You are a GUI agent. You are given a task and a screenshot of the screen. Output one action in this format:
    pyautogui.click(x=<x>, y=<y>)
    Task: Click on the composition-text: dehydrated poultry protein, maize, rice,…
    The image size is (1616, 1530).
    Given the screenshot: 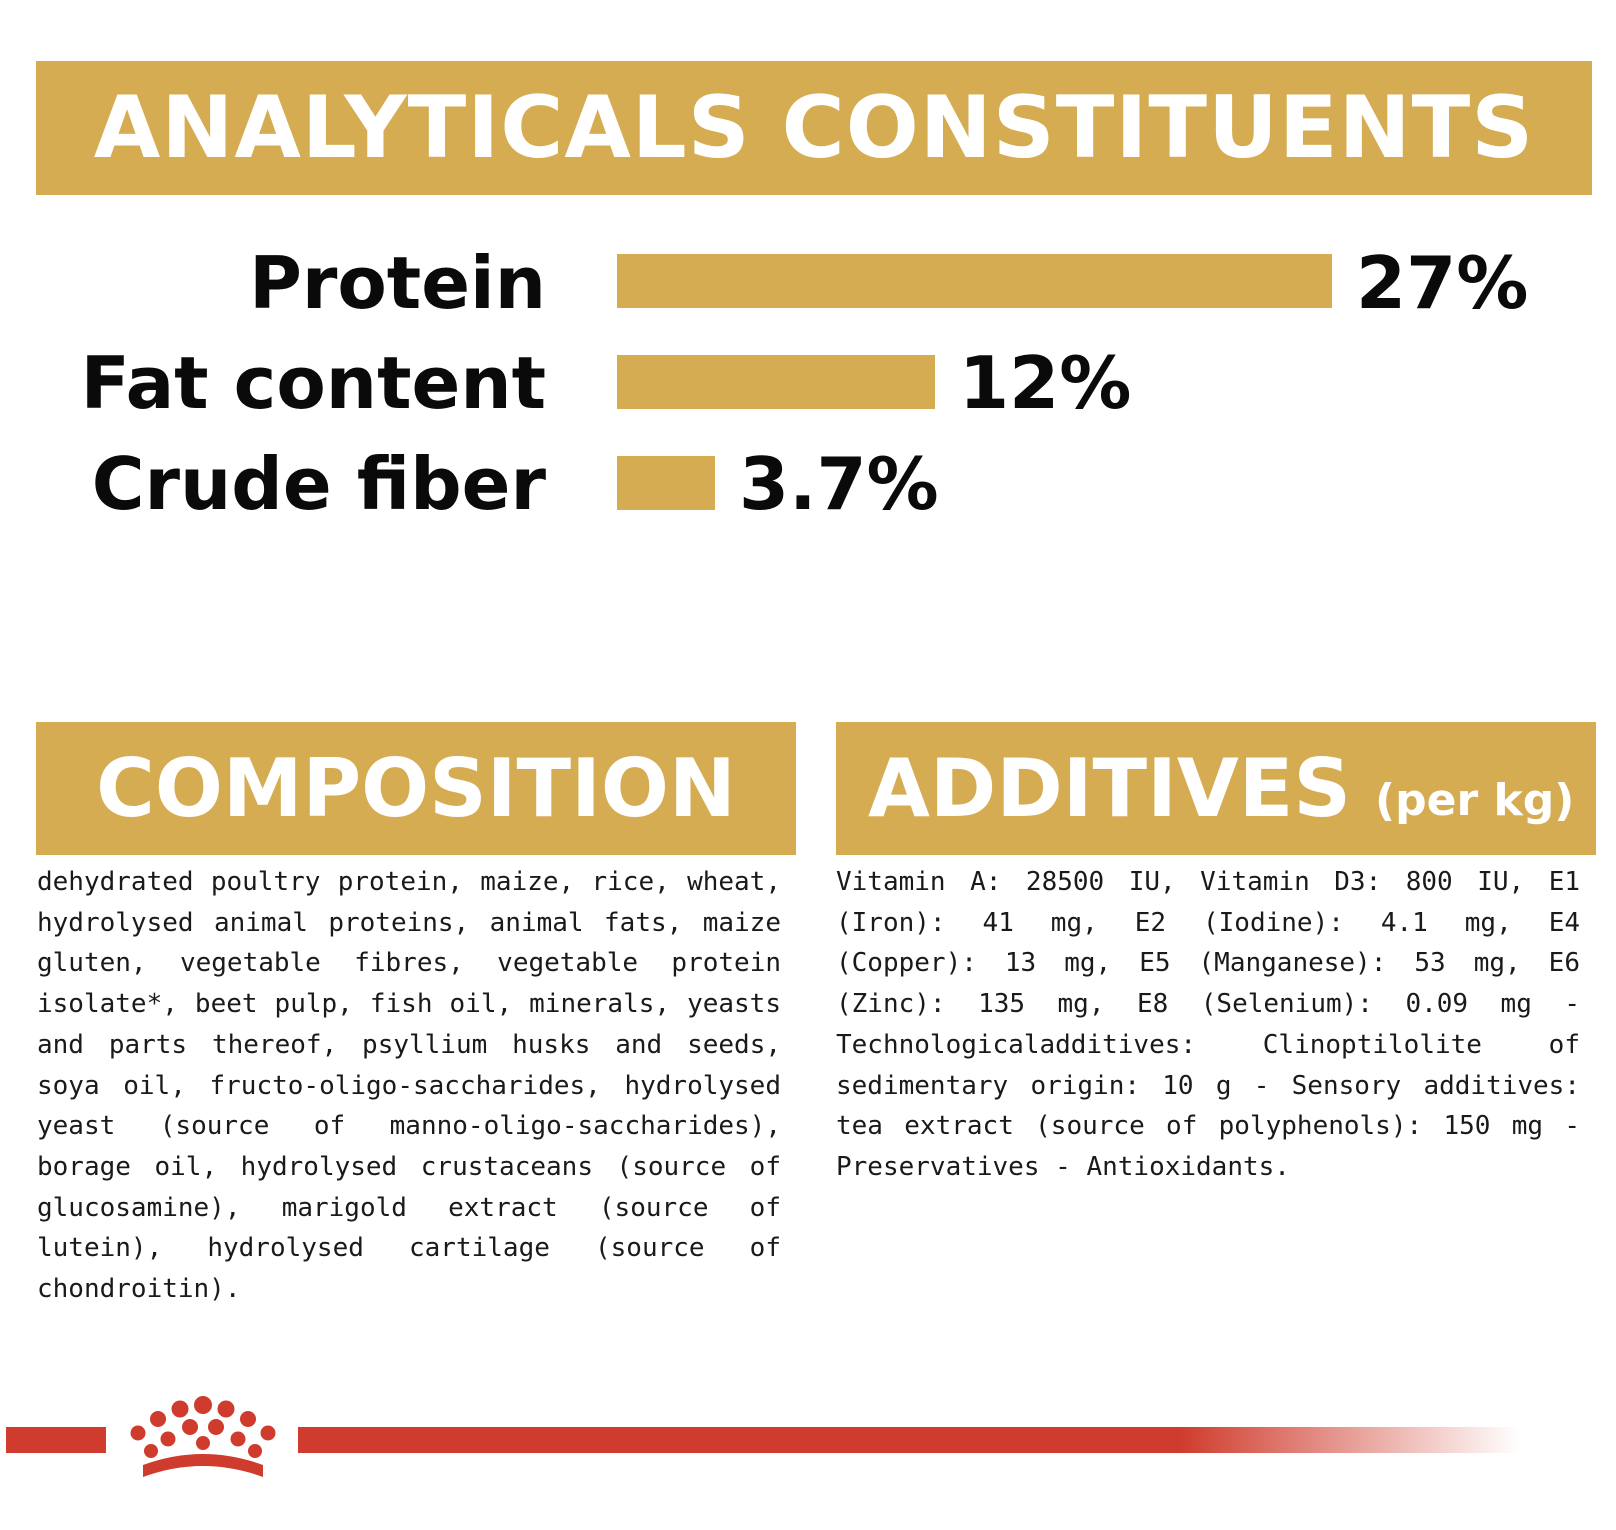 What is the action you would take?
    pyautogui.click(x=409, y=1086)
    